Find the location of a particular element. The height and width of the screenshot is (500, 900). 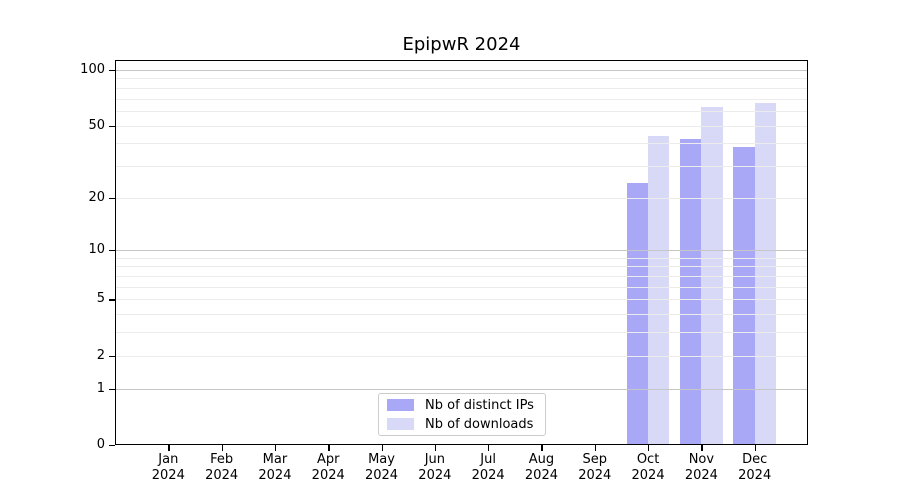

x-tick-label-apr: Apr 2024 is located at coordinates (328, 467).